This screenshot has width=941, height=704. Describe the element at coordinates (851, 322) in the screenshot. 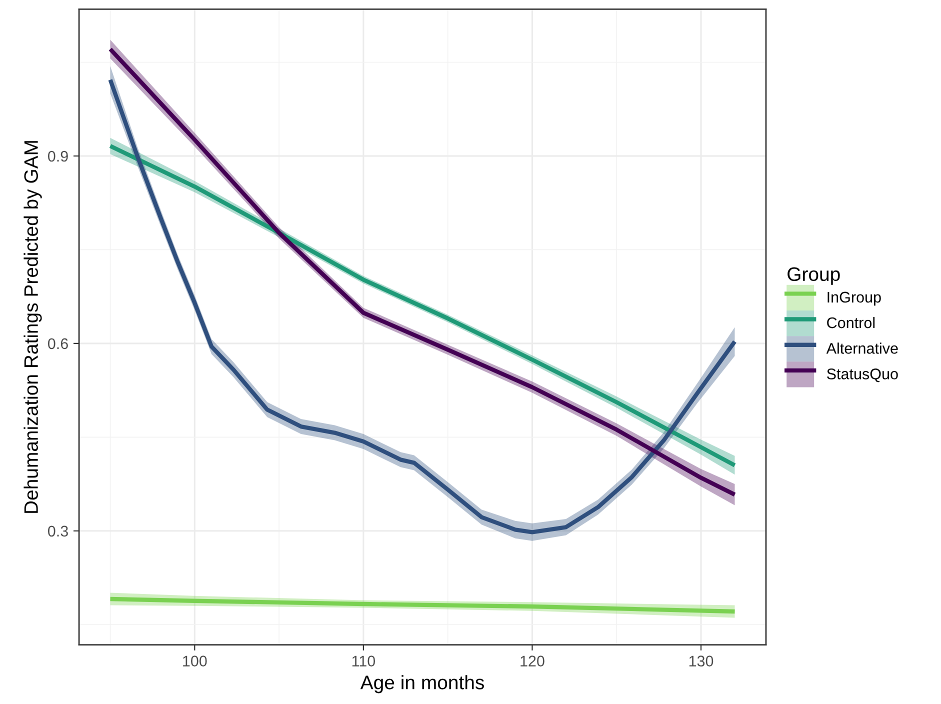

I see `legend-label: Control` at that location.